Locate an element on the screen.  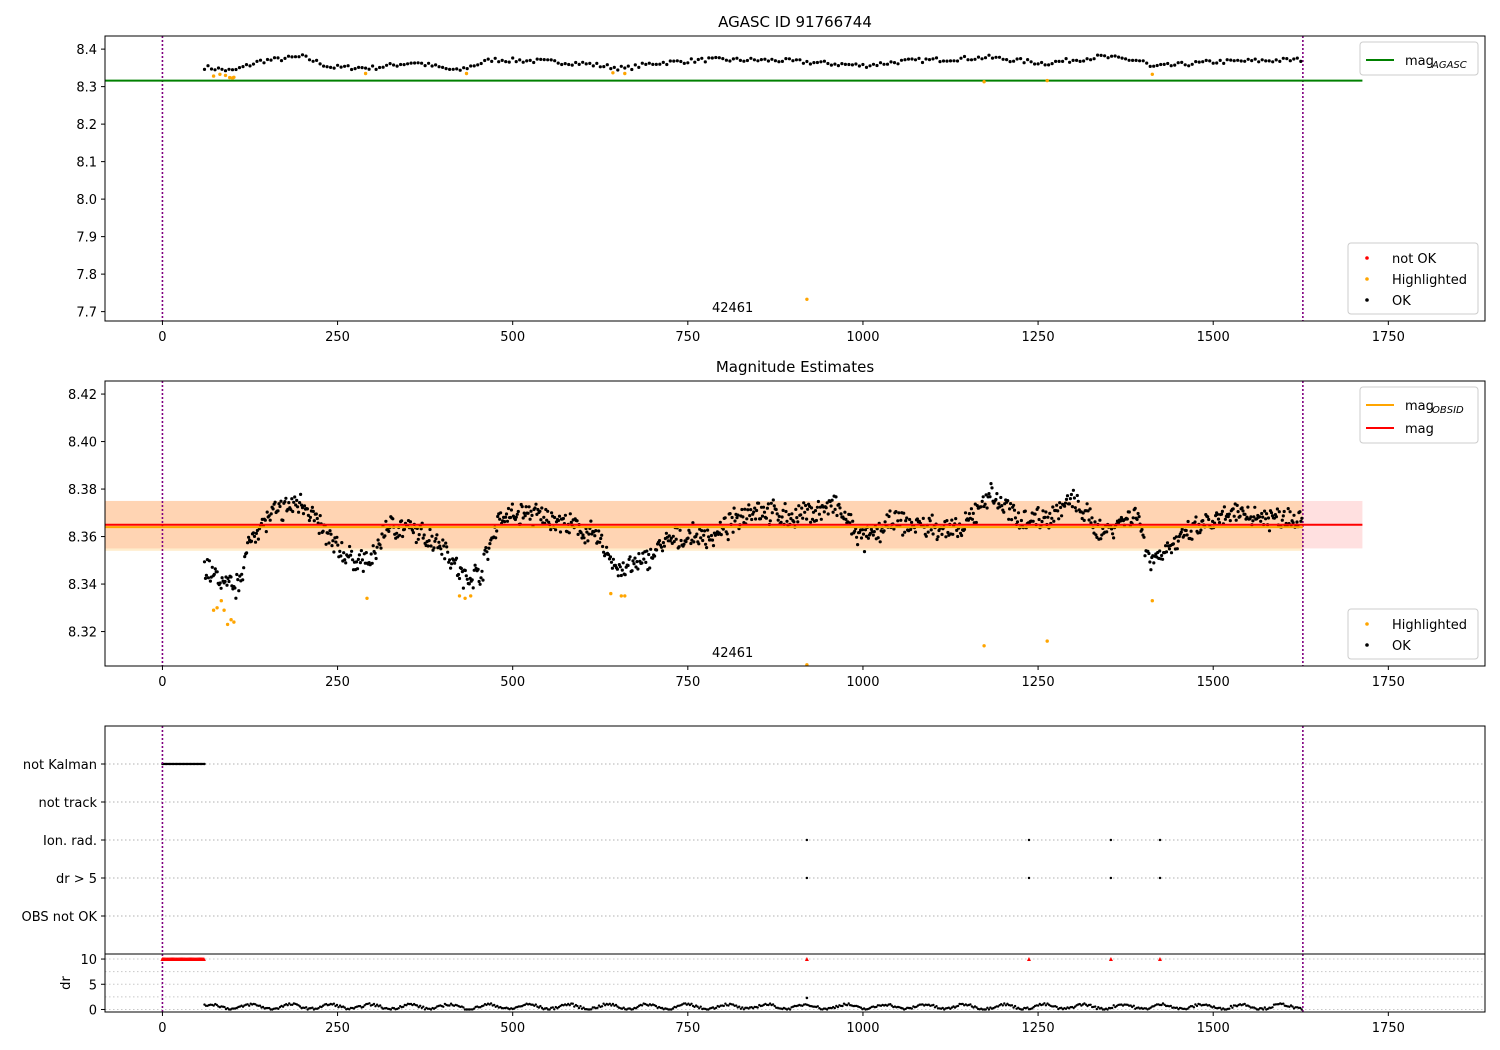
y-tick-label: 0 is located at coordinates (93, 1010).